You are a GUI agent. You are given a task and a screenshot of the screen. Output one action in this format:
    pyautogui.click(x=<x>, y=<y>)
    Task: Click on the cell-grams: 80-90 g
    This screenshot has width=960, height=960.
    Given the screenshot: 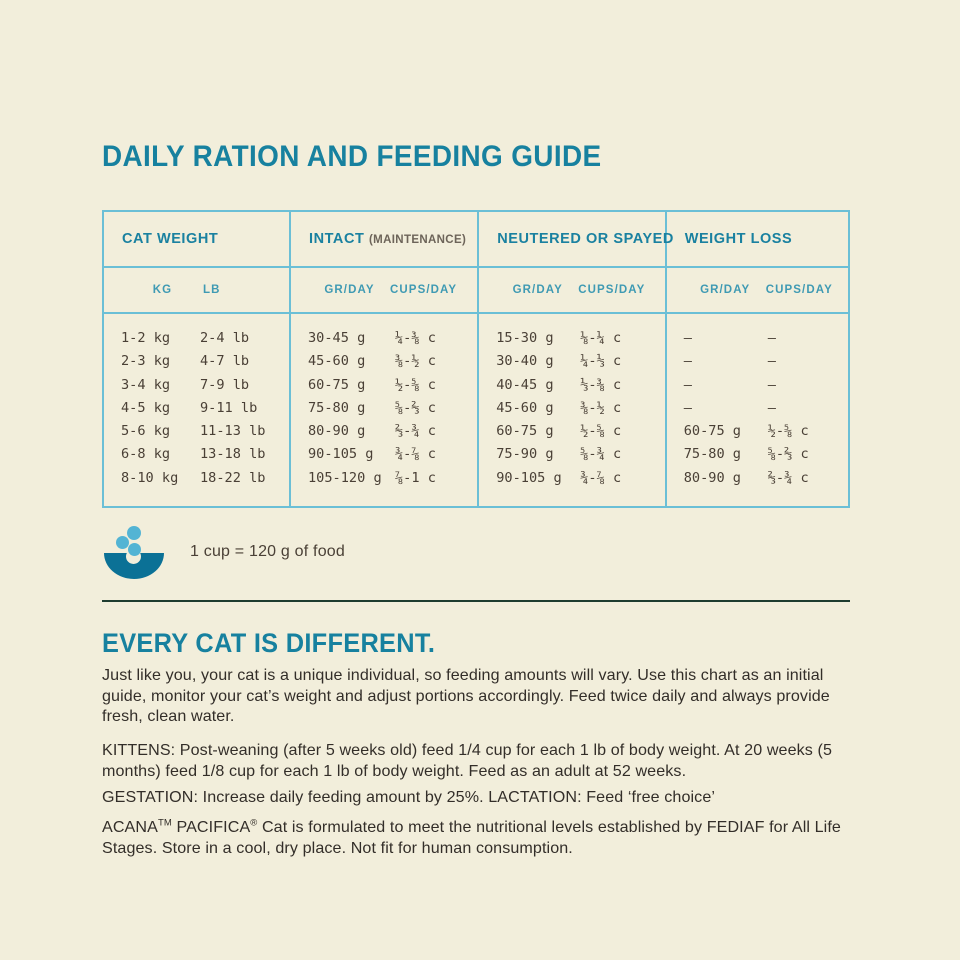 What is the action you would take?
    pyautogui.click(x=712, y=477)
    